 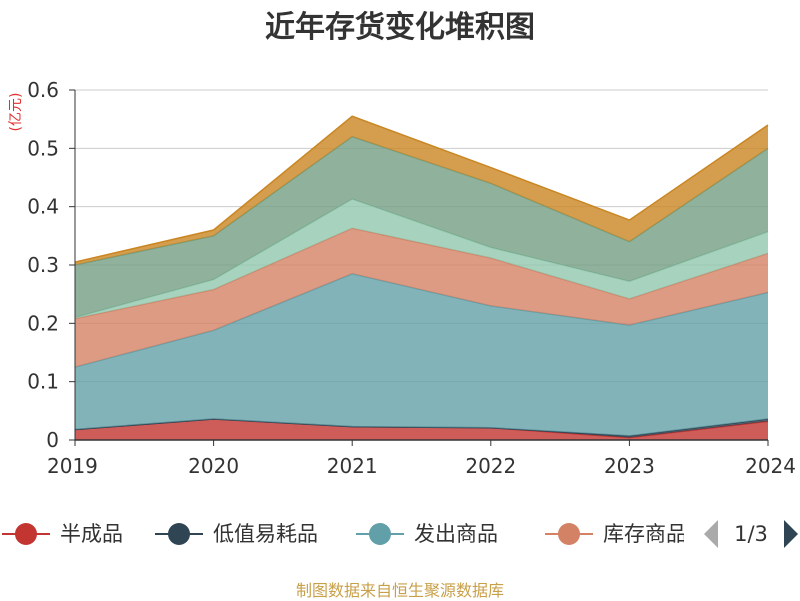 I want to click on legend-label: 库存商品, so click(x=645, y=534).